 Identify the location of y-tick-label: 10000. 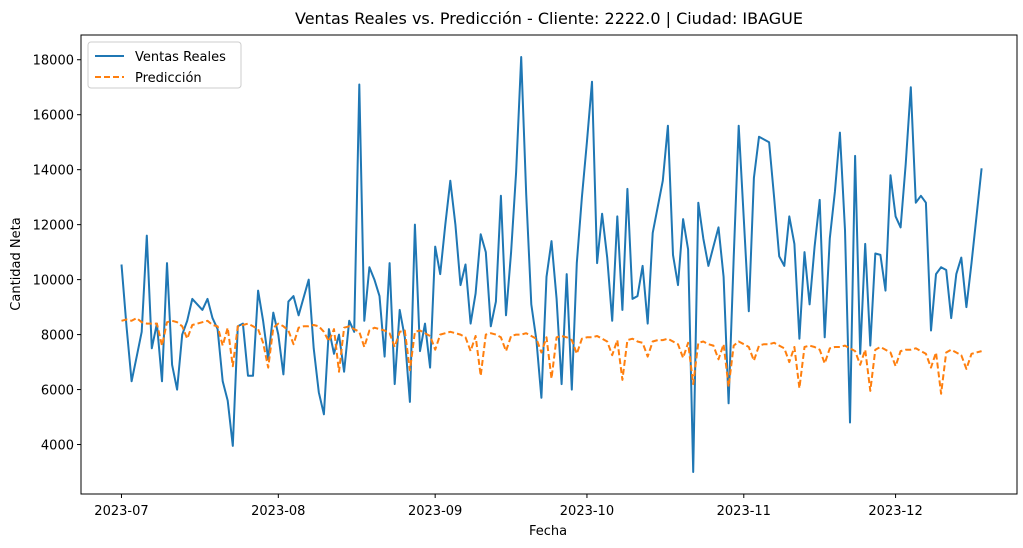
(53, 281).